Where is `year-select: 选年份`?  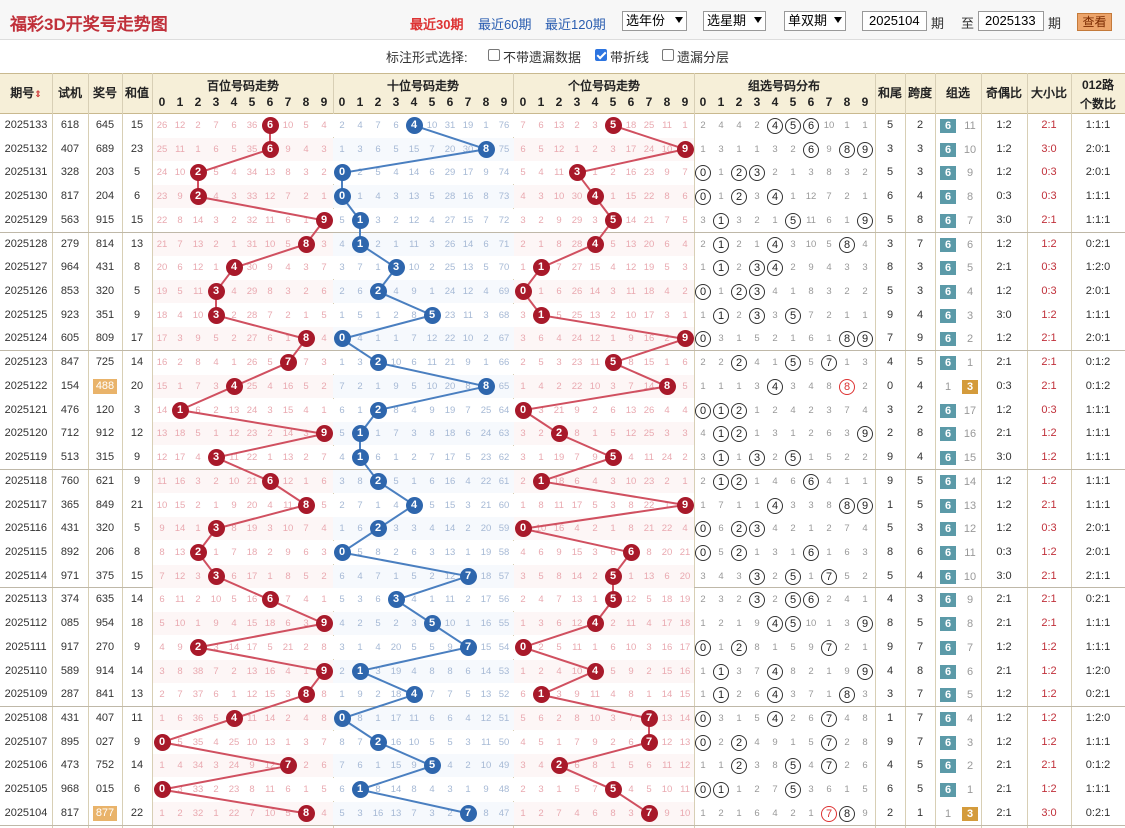
year-select: 选年份 is located at coordinates (654, 21).